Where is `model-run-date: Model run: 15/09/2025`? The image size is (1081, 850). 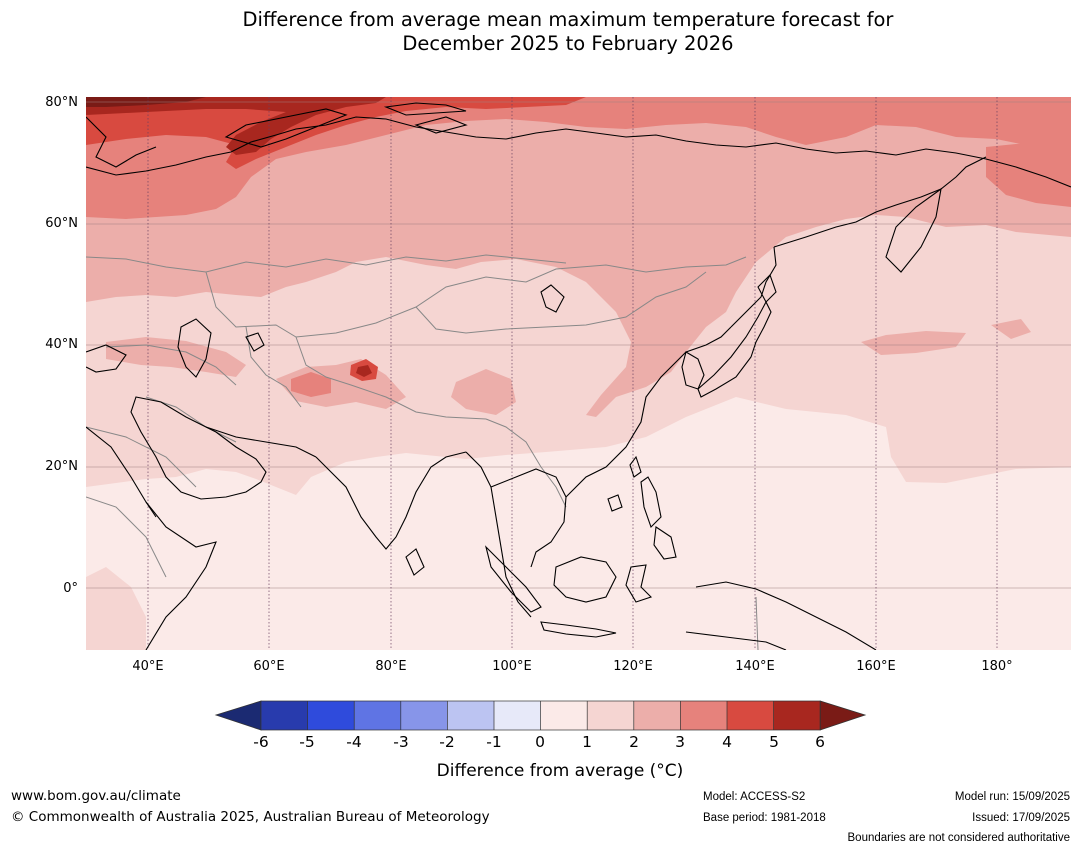
model-run-date: Model run: 15/09/2025 is located at coordinates (1012, 797).